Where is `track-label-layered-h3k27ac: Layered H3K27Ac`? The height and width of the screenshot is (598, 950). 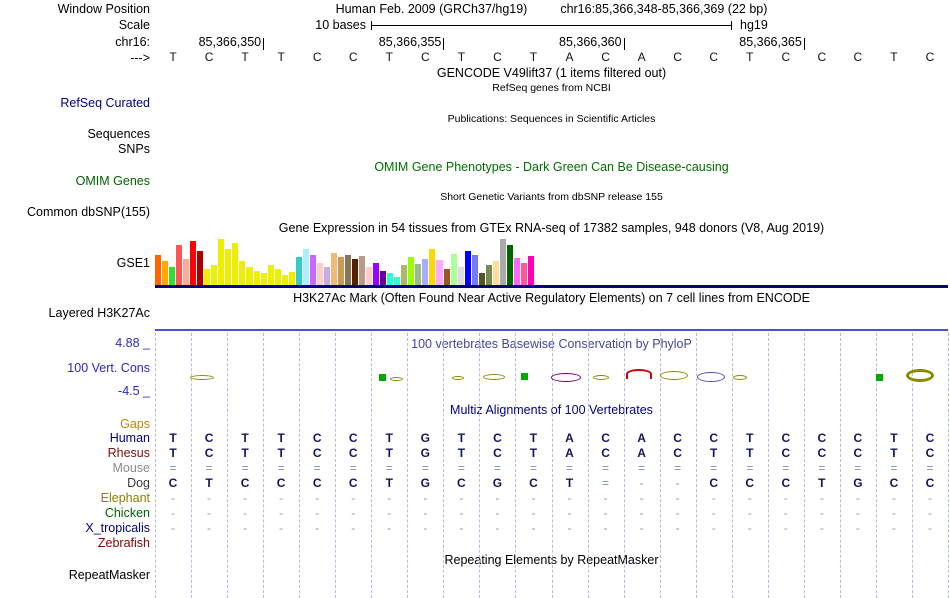 track-label-layered-h3k27ac: Layered H3K27Ac is located at coordinates (99, 313).